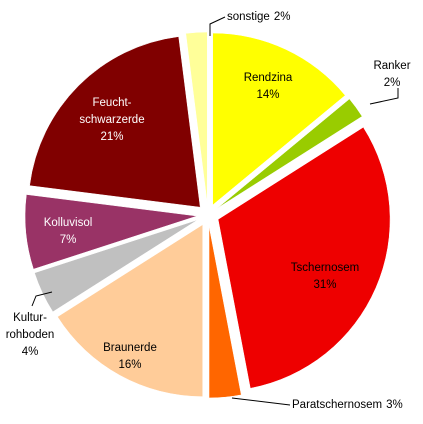  Describe the element at coordinates (325, 268) in the screenshot. I see `slice-label: Tschernosem` at that location.